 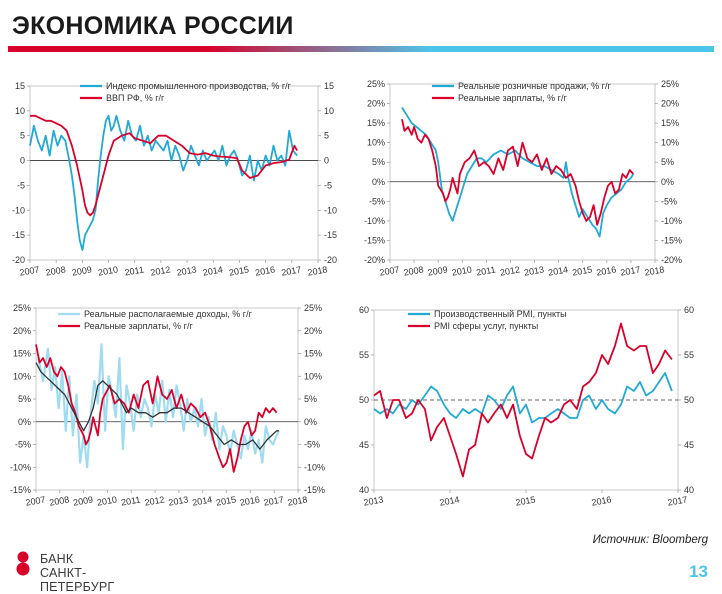 What do you see at coordinates (313, 308) in the screenshot?
I see `y-tick-label-right: 25%` at bounding box center [313, 308].